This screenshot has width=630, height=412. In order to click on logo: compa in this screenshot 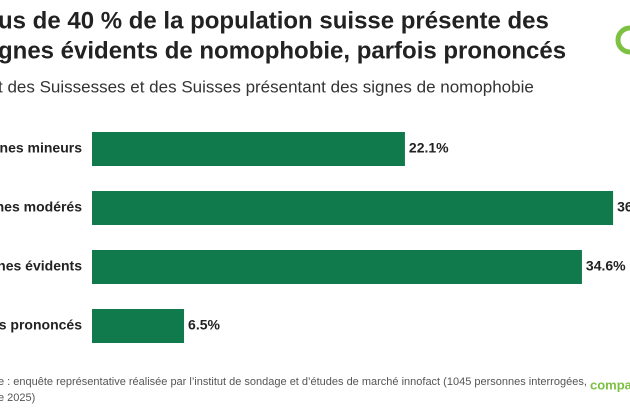, I will do `click(610, 384)`.